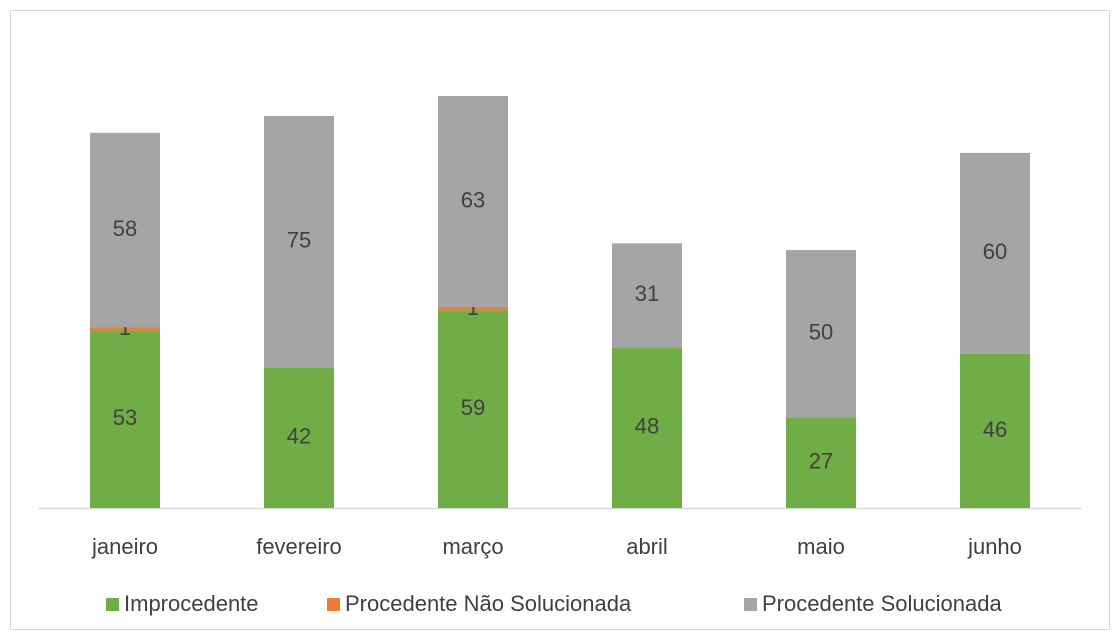 This screenshot has height=639, width=1120. I want to click on data-label: 75, so click(299, 239).